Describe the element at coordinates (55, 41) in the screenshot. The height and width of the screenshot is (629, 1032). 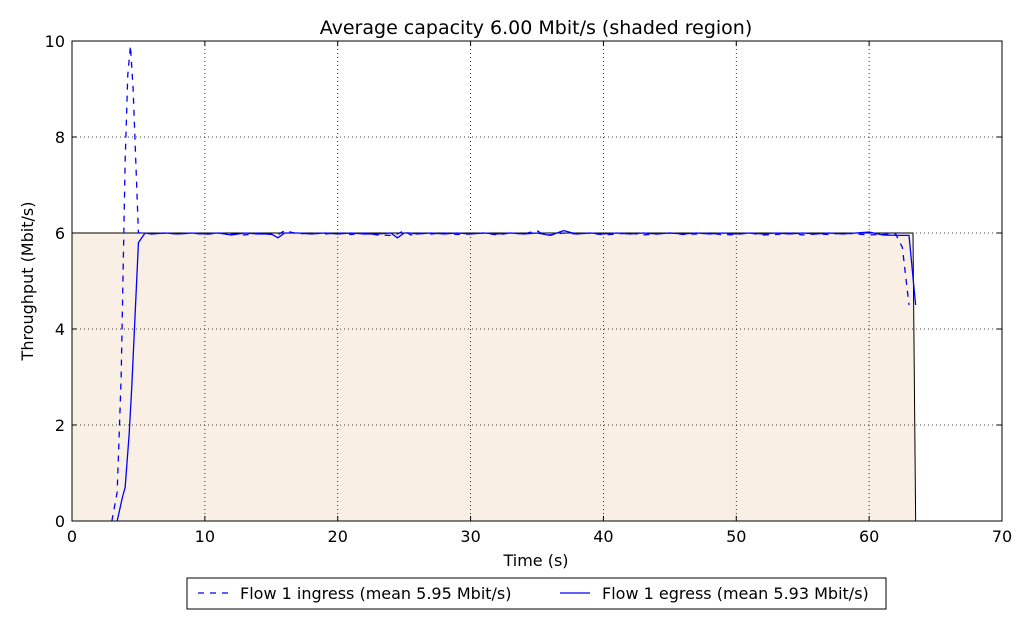
I see `y-tick-label: 10` at that location.